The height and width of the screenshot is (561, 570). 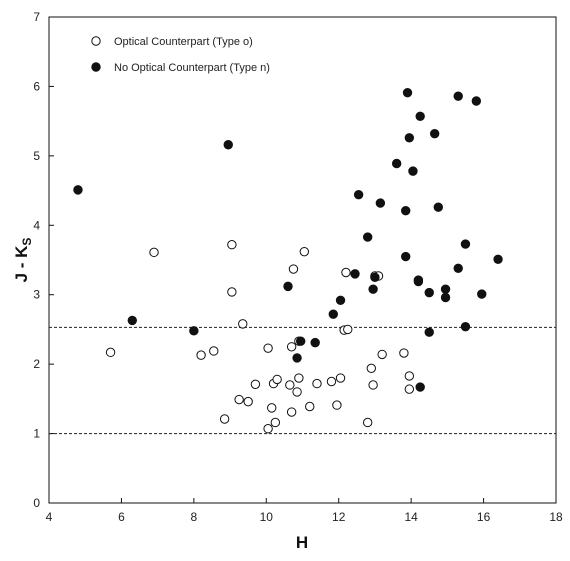 What do you see at coordinates (96, 67) in the screenshot?
I see `legend-marker-filled` at bounding box center [96, 67].